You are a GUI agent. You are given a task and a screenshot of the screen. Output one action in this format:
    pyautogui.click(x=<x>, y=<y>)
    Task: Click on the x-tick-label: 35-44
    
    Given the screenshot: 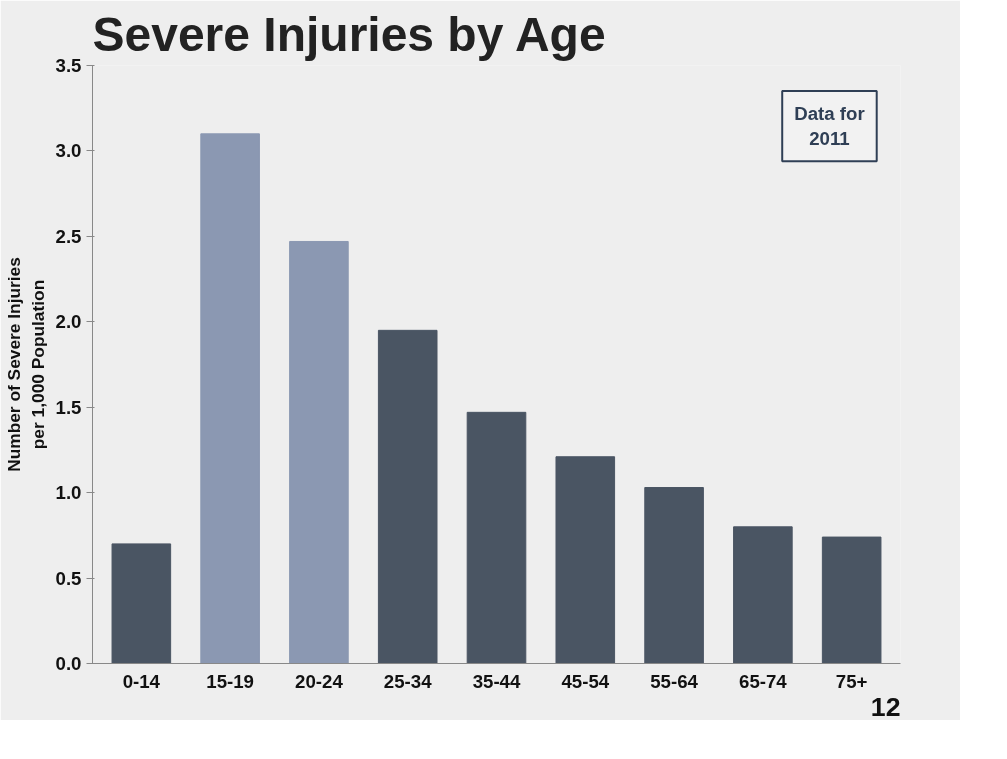 What is the action you would take?
    pyautogui.click(x=496, y=681)
    